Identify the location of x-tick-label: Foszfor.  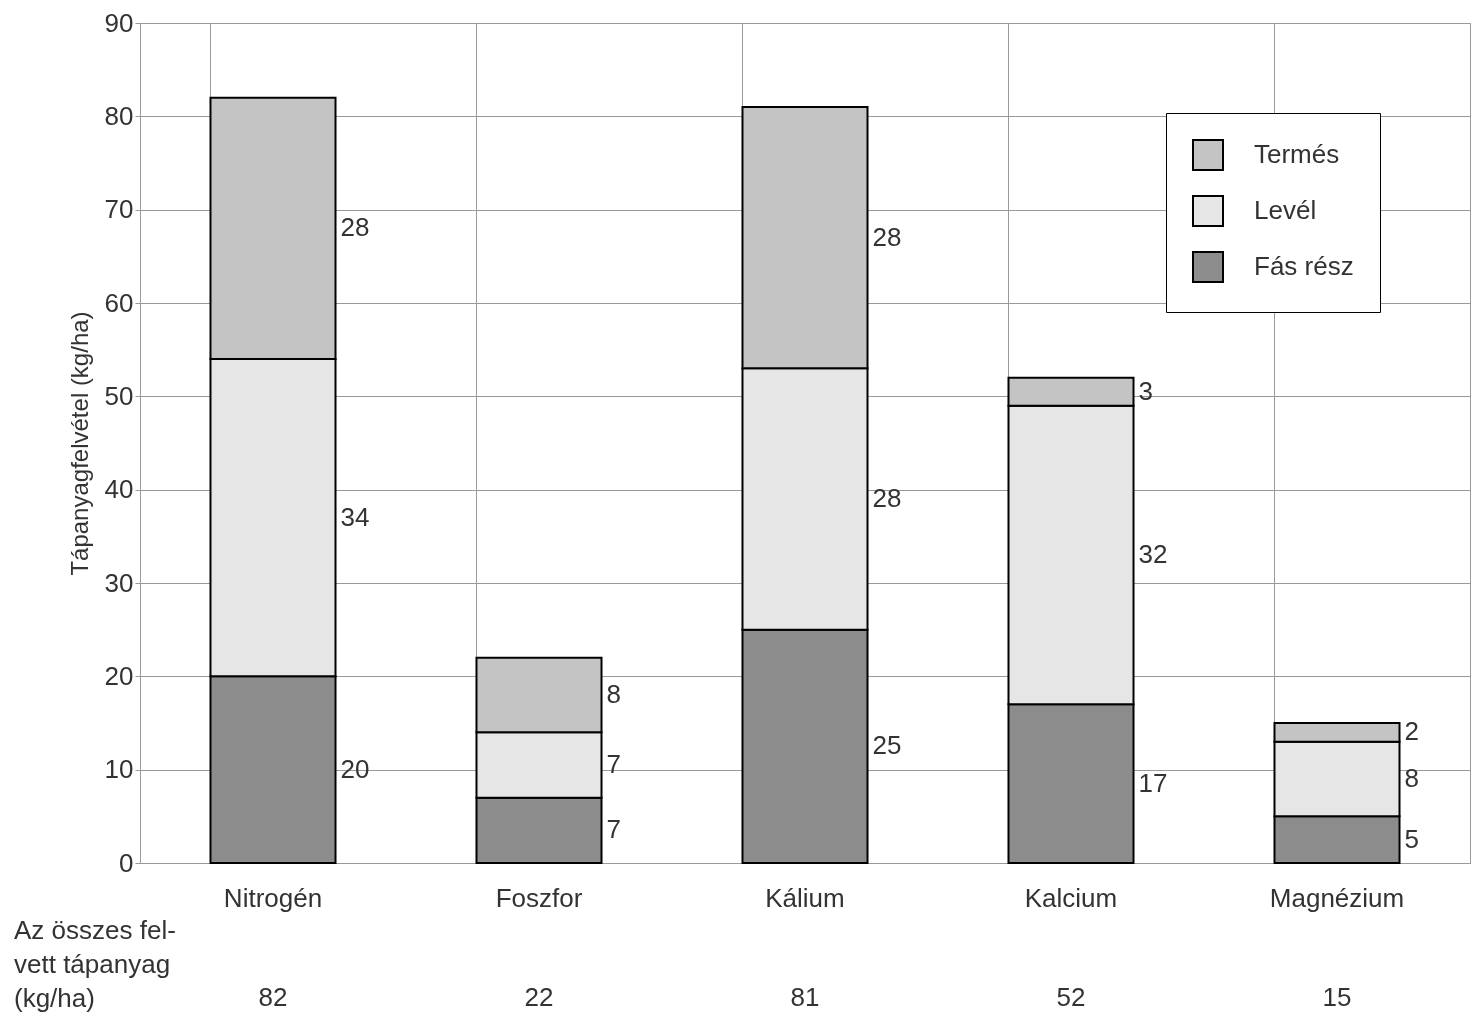
(539, 897).